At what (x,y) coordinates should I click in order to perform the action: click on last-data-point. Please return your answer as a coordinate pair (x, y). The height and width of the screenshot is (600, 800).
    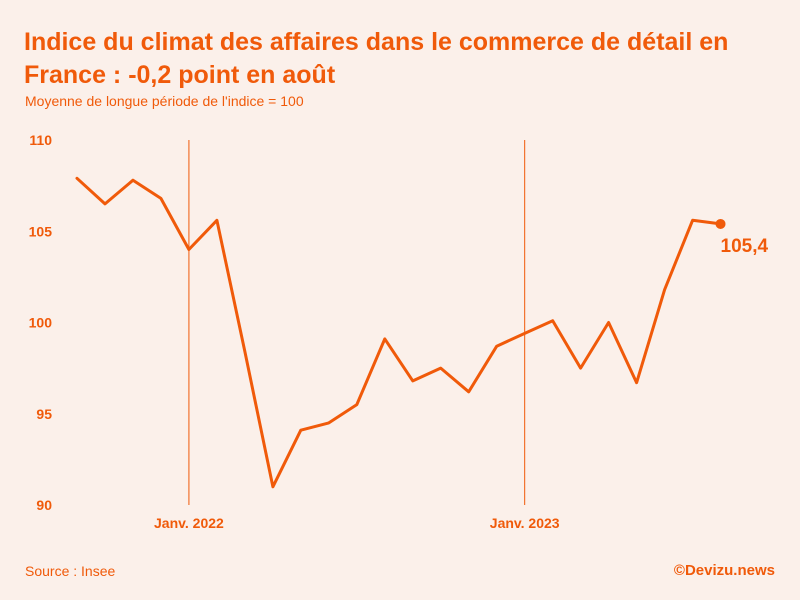
    Looking at the image, I should click on (720, 223).